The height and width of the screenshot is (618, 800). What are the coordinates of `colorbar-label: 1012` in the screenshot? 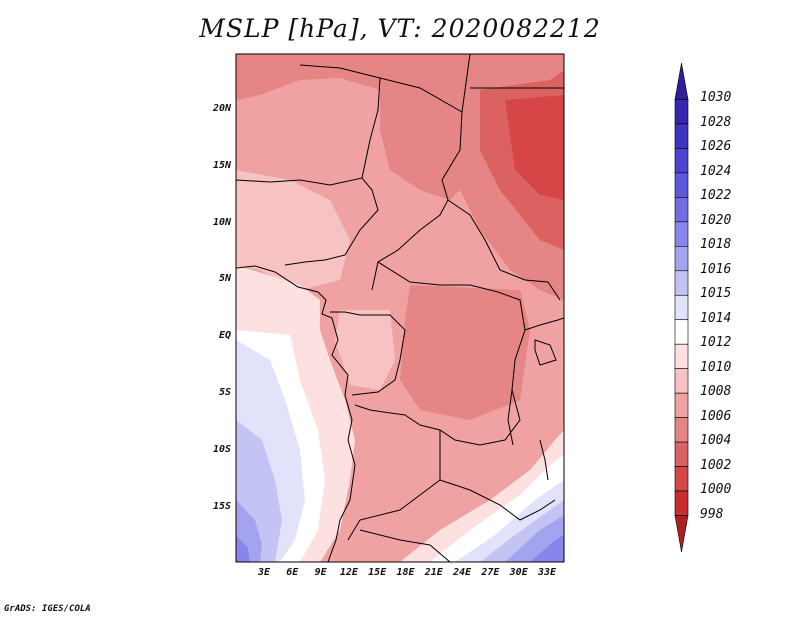 It's located at (716, 343).